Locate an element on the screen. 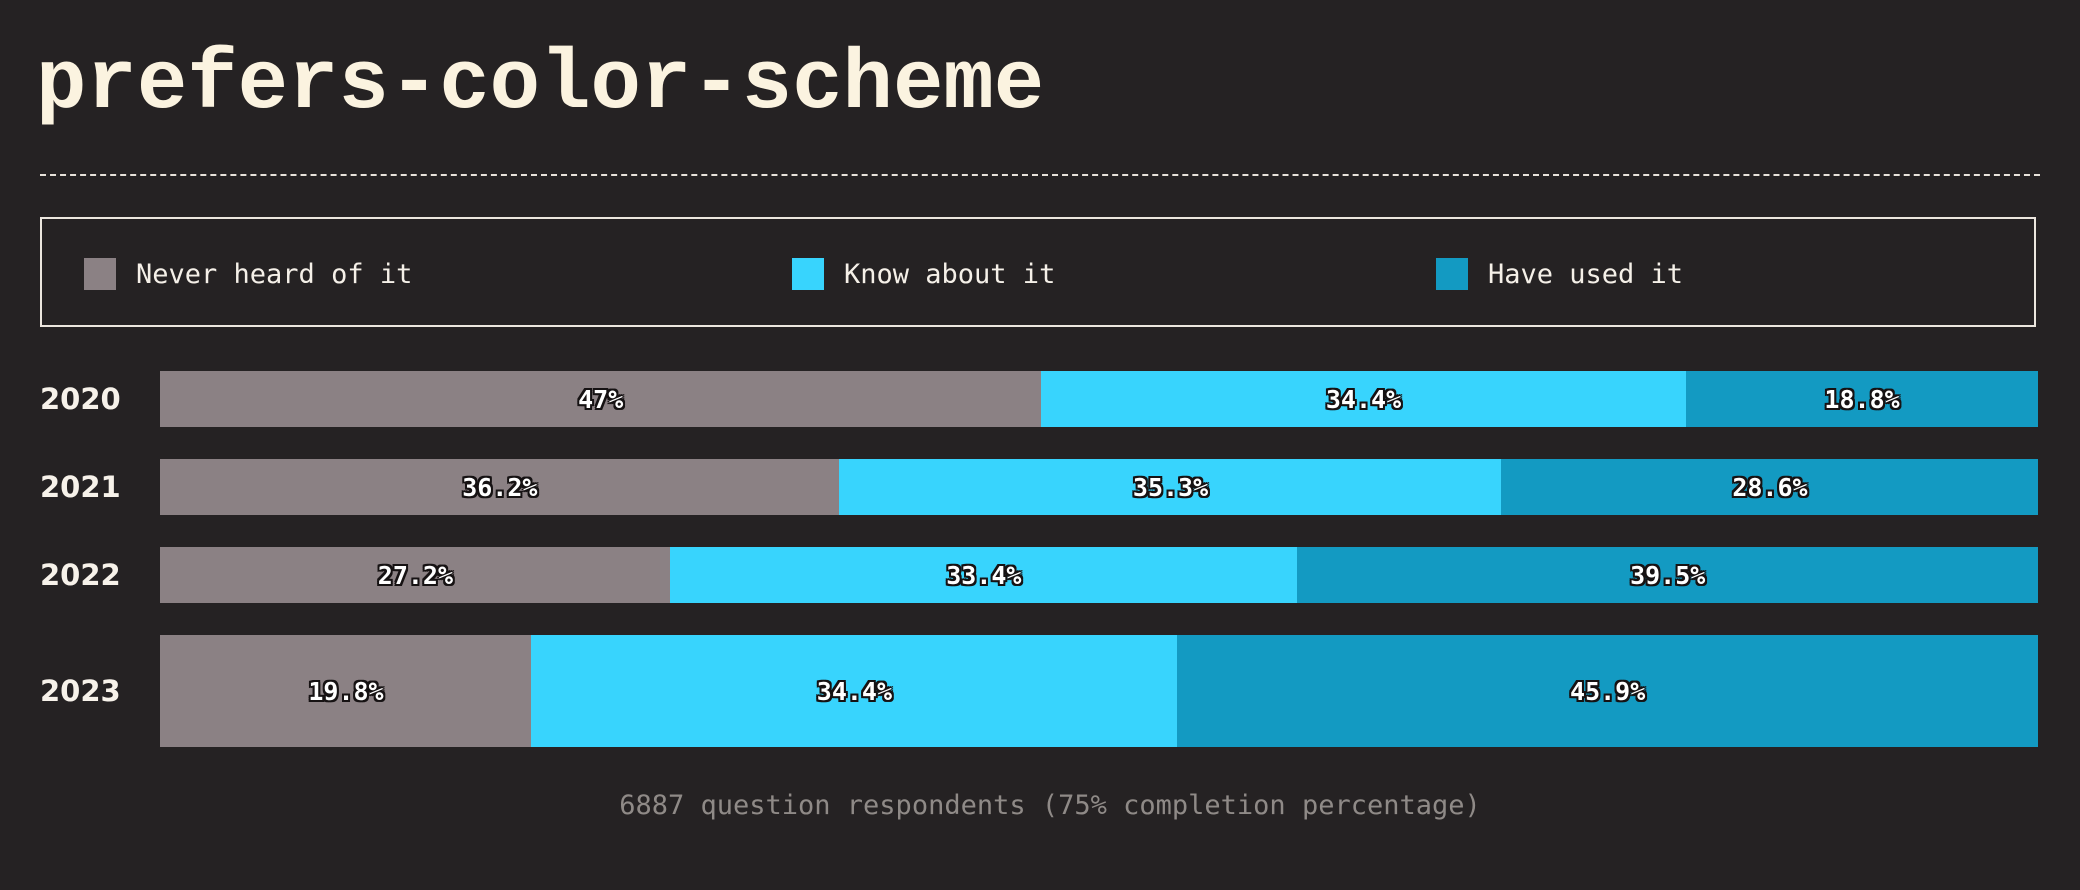 The height and width of the screenshot is (890, 2080). legend-label-never: Never heard of it is located at coordinates (274, 274).